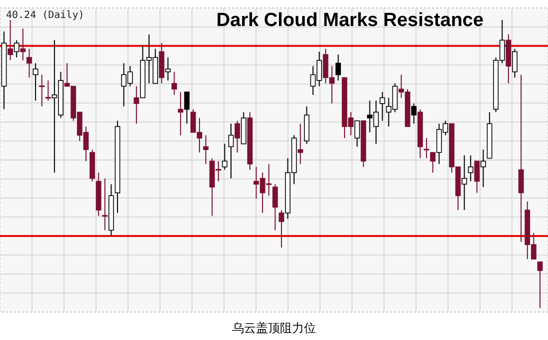 The height and width of the screenshot is (340, 548). I want to click on chart-subtitle: 40.24 (Daily), so click(45, 15).